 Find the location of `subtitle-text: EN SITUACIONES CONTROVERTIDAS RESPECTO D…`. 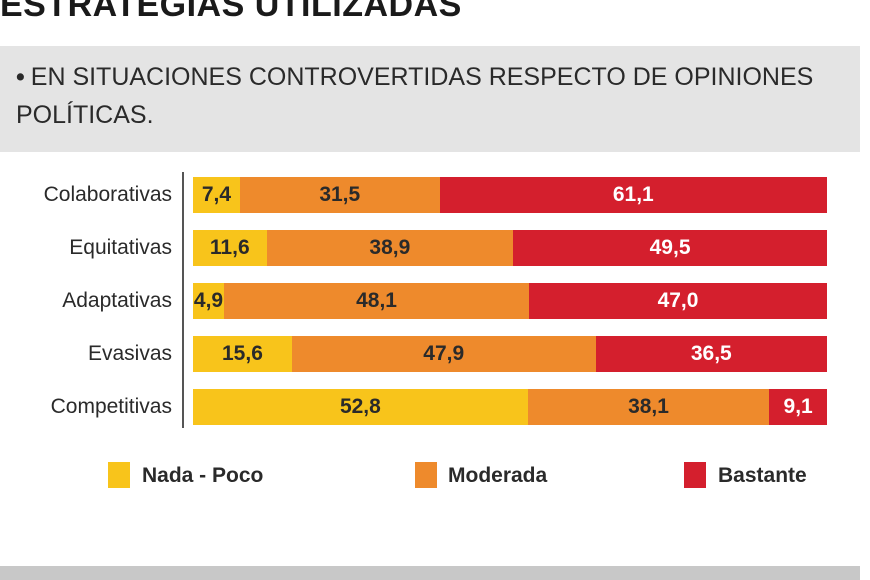

subtitle-text: EN SITUACIONES CONTROVERTIDAS RESPECTO D… is located at coordinates (415, 96).